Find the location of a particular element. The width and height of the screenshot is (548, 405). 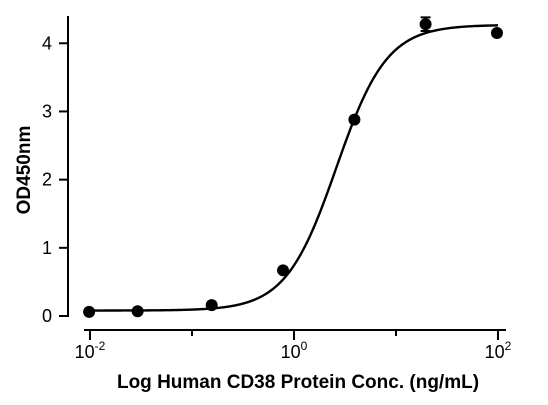

y-tick-label: 0 is located at coordinates (47, 316).